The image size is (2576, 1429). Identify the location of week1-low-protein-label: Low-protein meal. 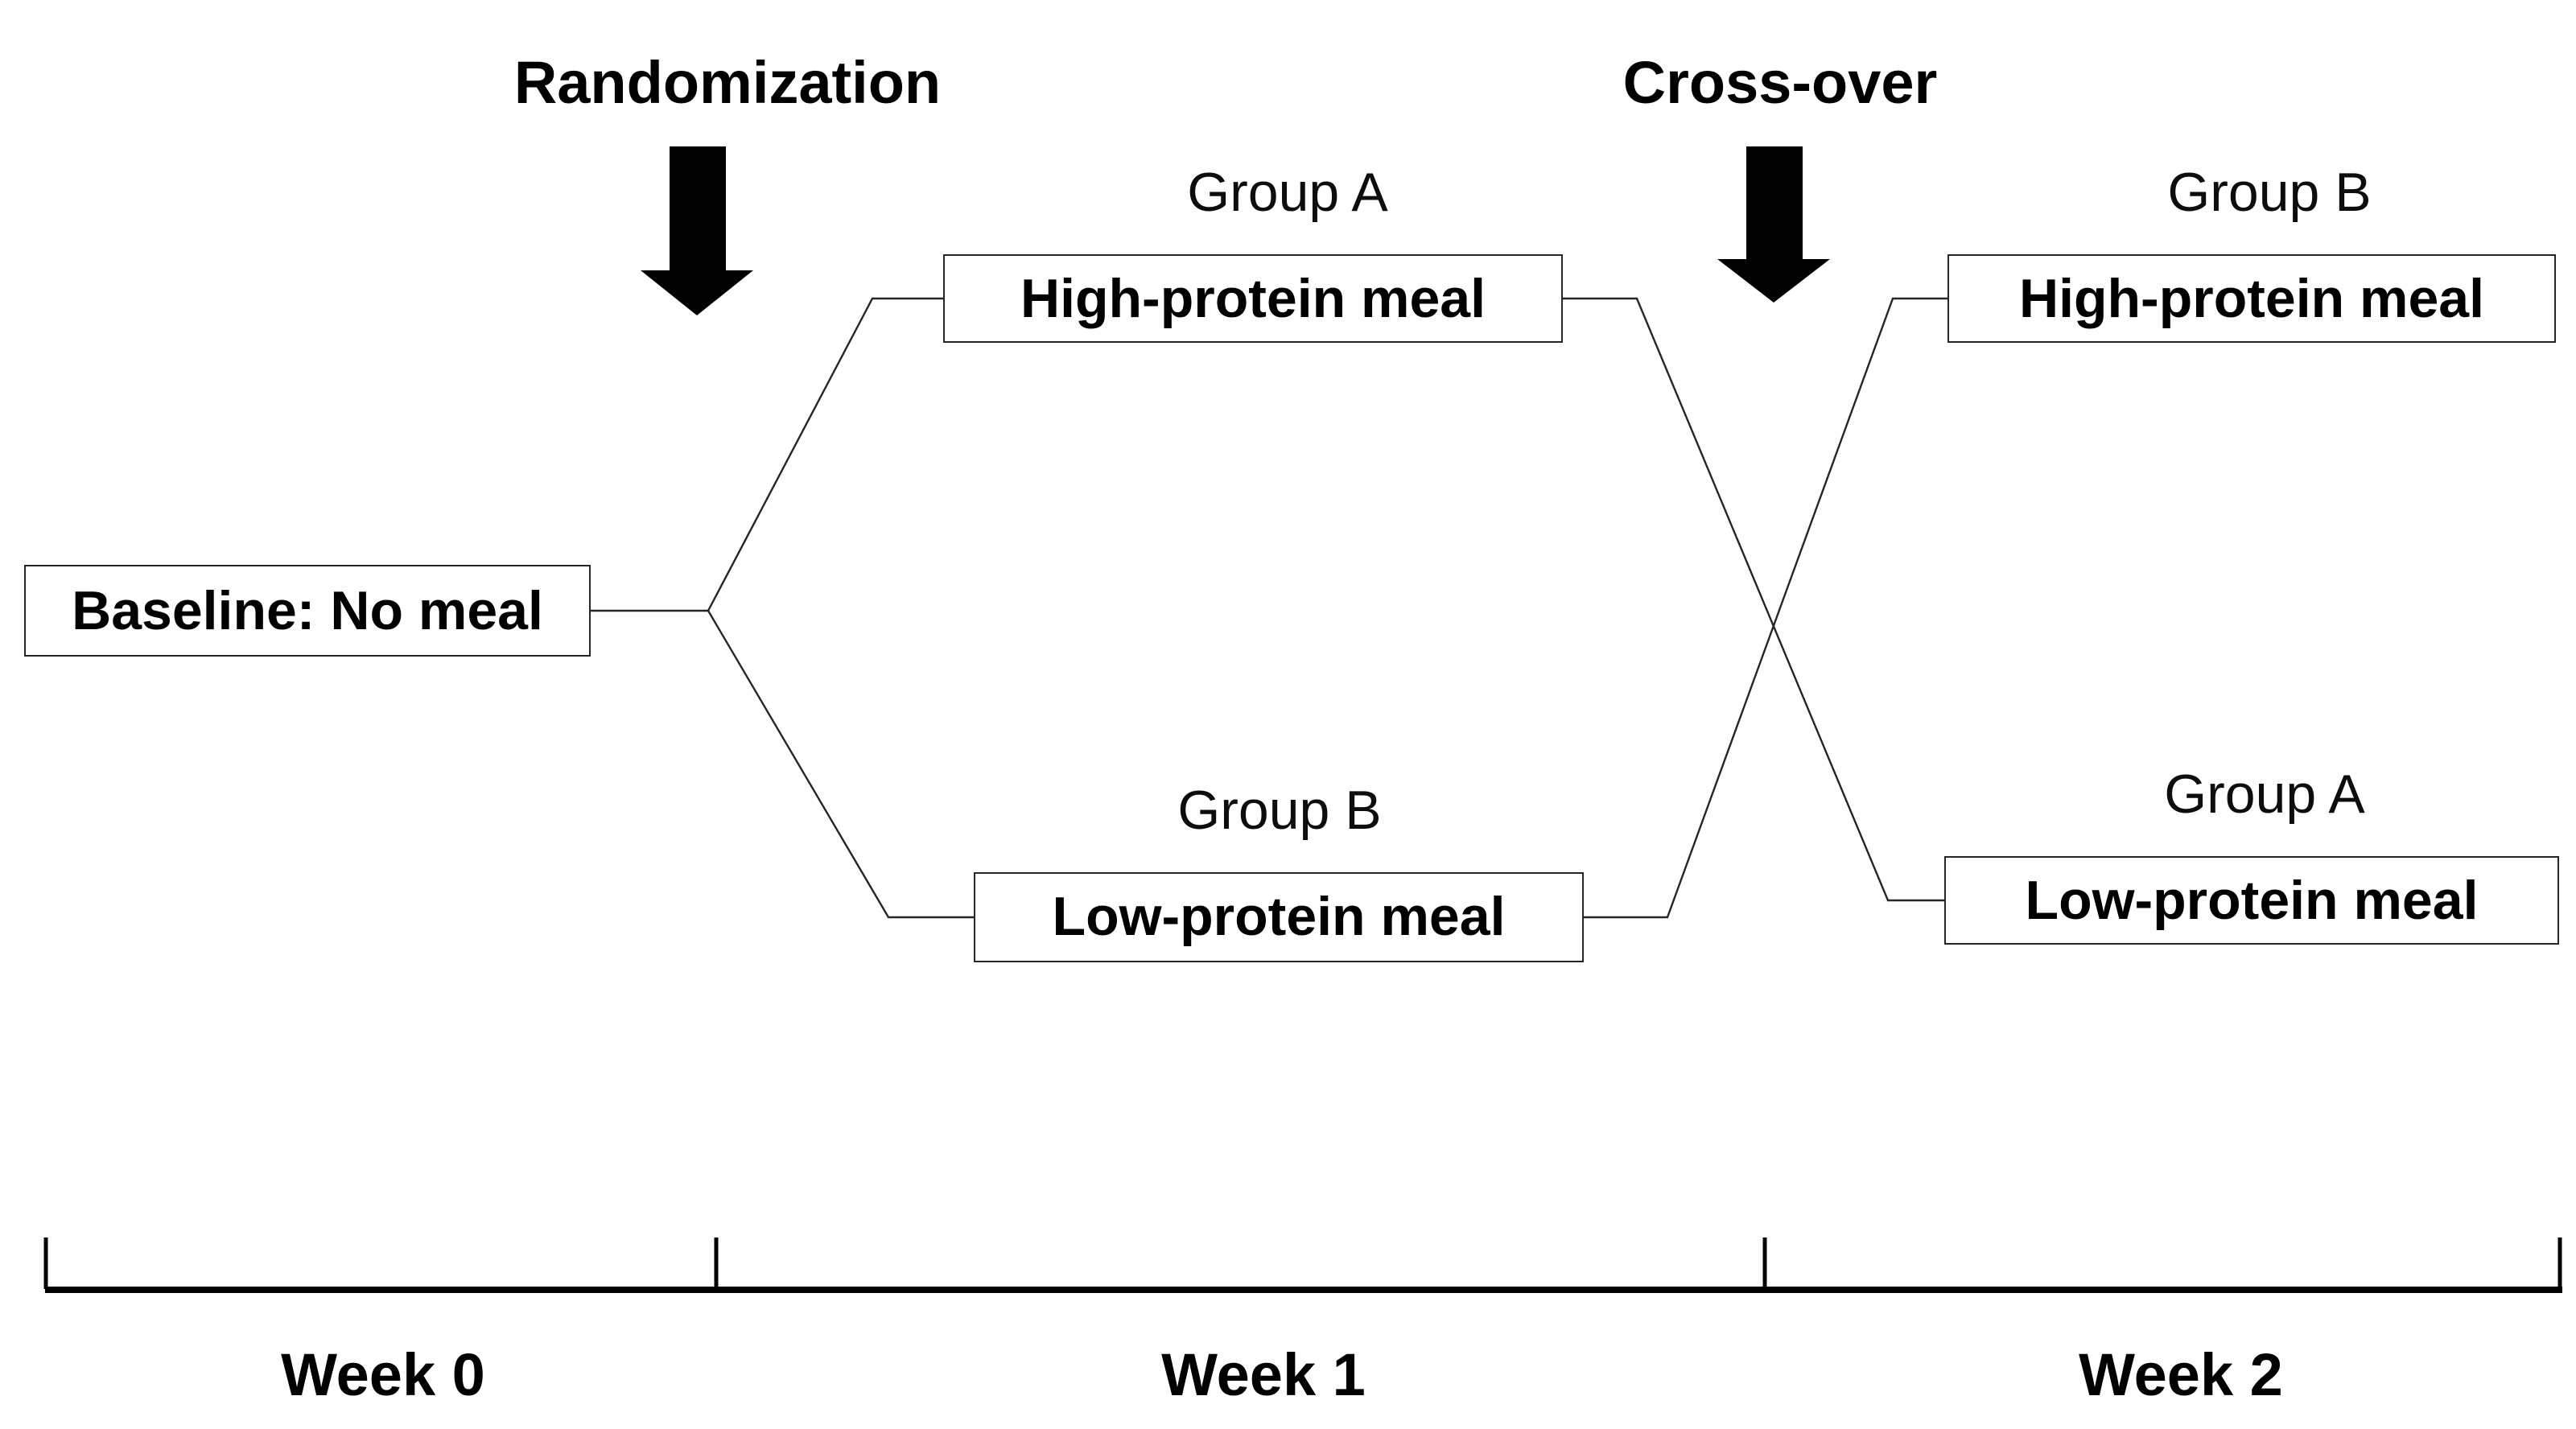
(1279, 917).